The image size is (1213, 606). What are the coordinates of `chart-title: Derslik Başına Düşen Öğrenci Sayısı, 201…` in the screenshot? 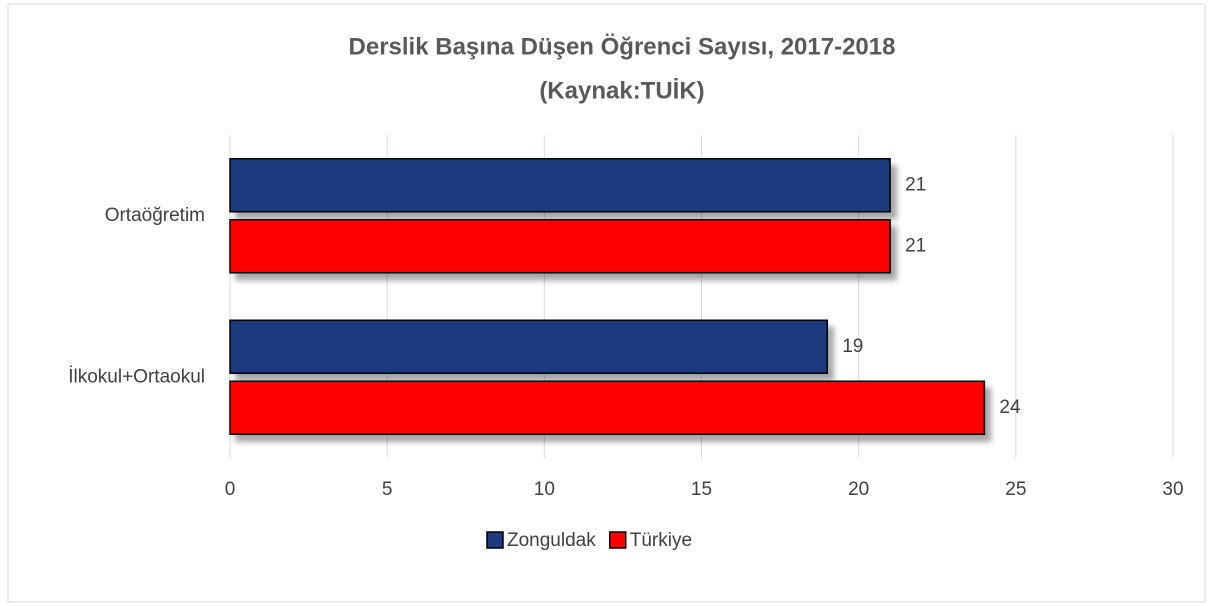 It's located at (622, 46).